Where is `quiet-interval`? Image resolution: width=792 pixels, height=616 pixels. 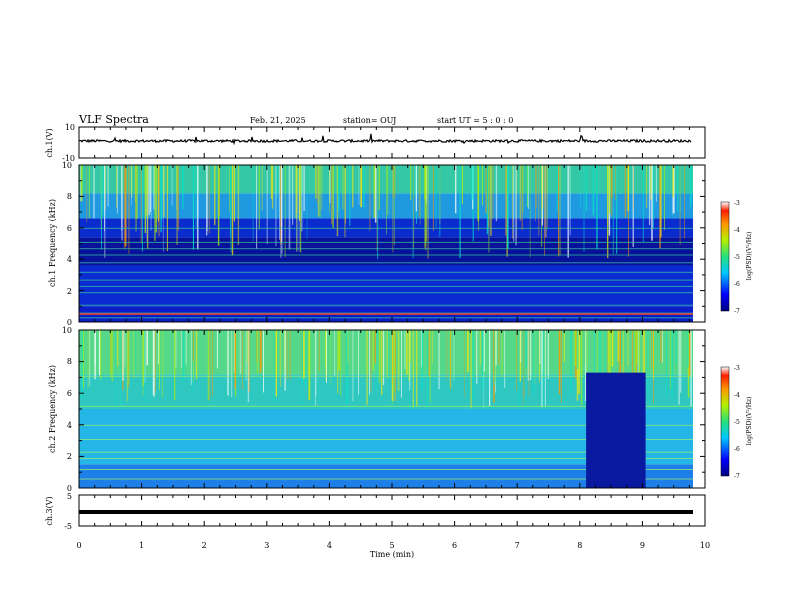 quiet-interval is located at coordinates (616, 430).